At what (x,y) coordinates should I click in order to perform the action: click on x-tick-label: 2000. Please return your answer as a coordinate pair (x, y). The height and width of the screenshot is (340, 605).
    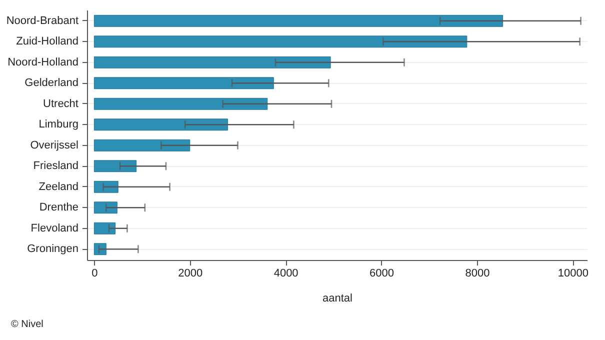
    Looking at the image, I should click on (190, 274).